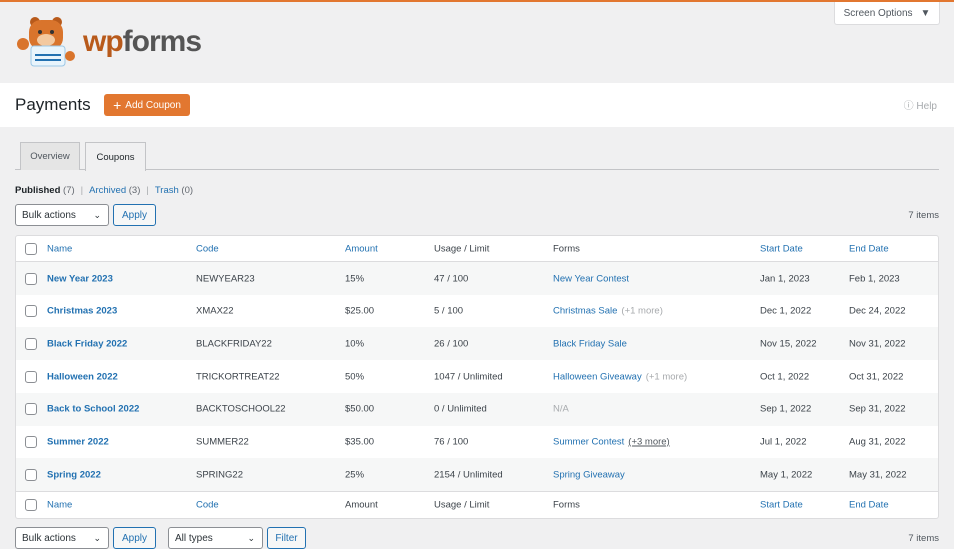 The height and width of the screenshot is (549, 954). I want to click on start-date: Jan 1, 2023, so click(785, 278).